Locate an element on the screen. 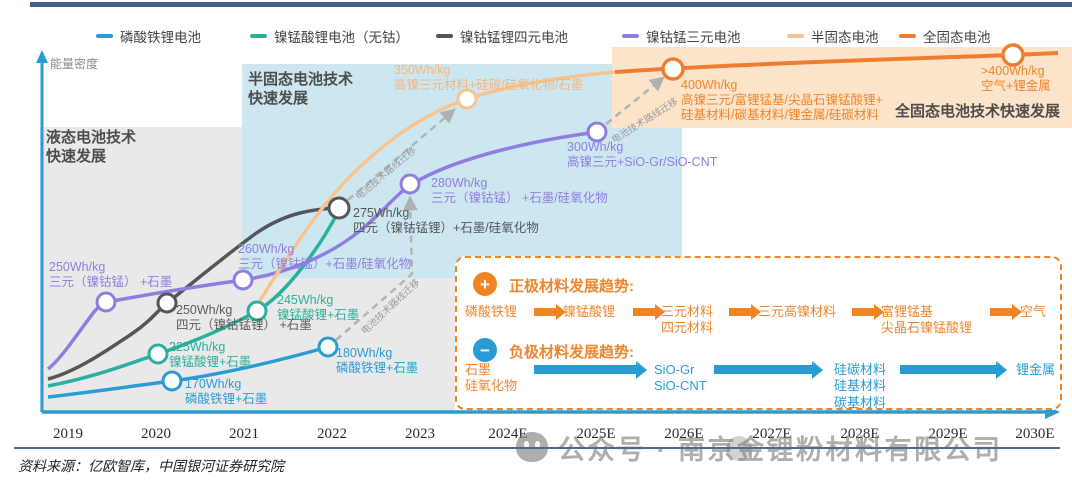 The image size is (1072, 484). x-tick-2029e: 2029E is located at coordinates (948, 434).